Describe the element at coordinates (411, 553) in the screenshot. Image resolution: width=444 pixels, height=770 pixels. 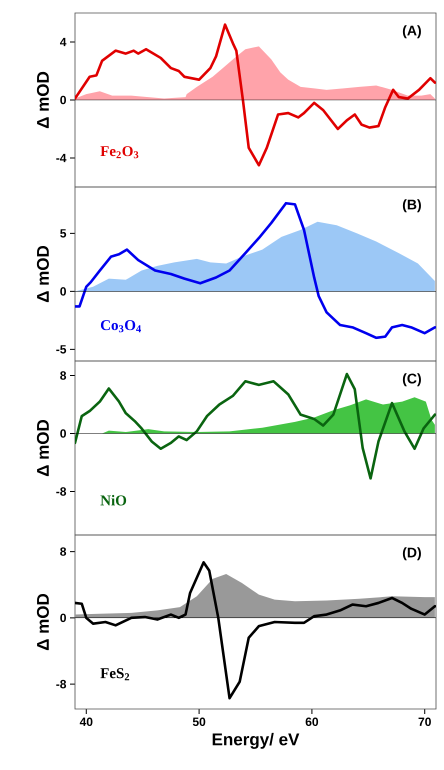
I see `annotation: (D)` at that location.